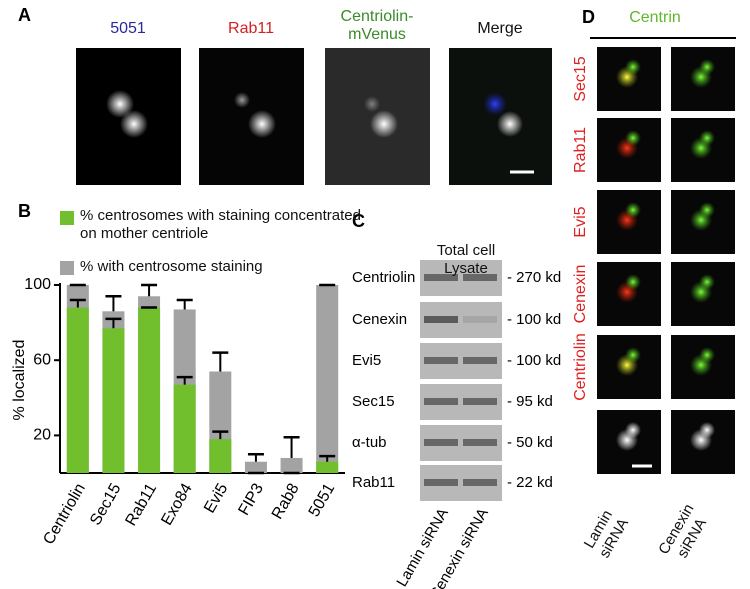  What do you see at coordinates (588, 17) in the screenshot?
I see `panel-letter: D` at bounding box center [588, 17].